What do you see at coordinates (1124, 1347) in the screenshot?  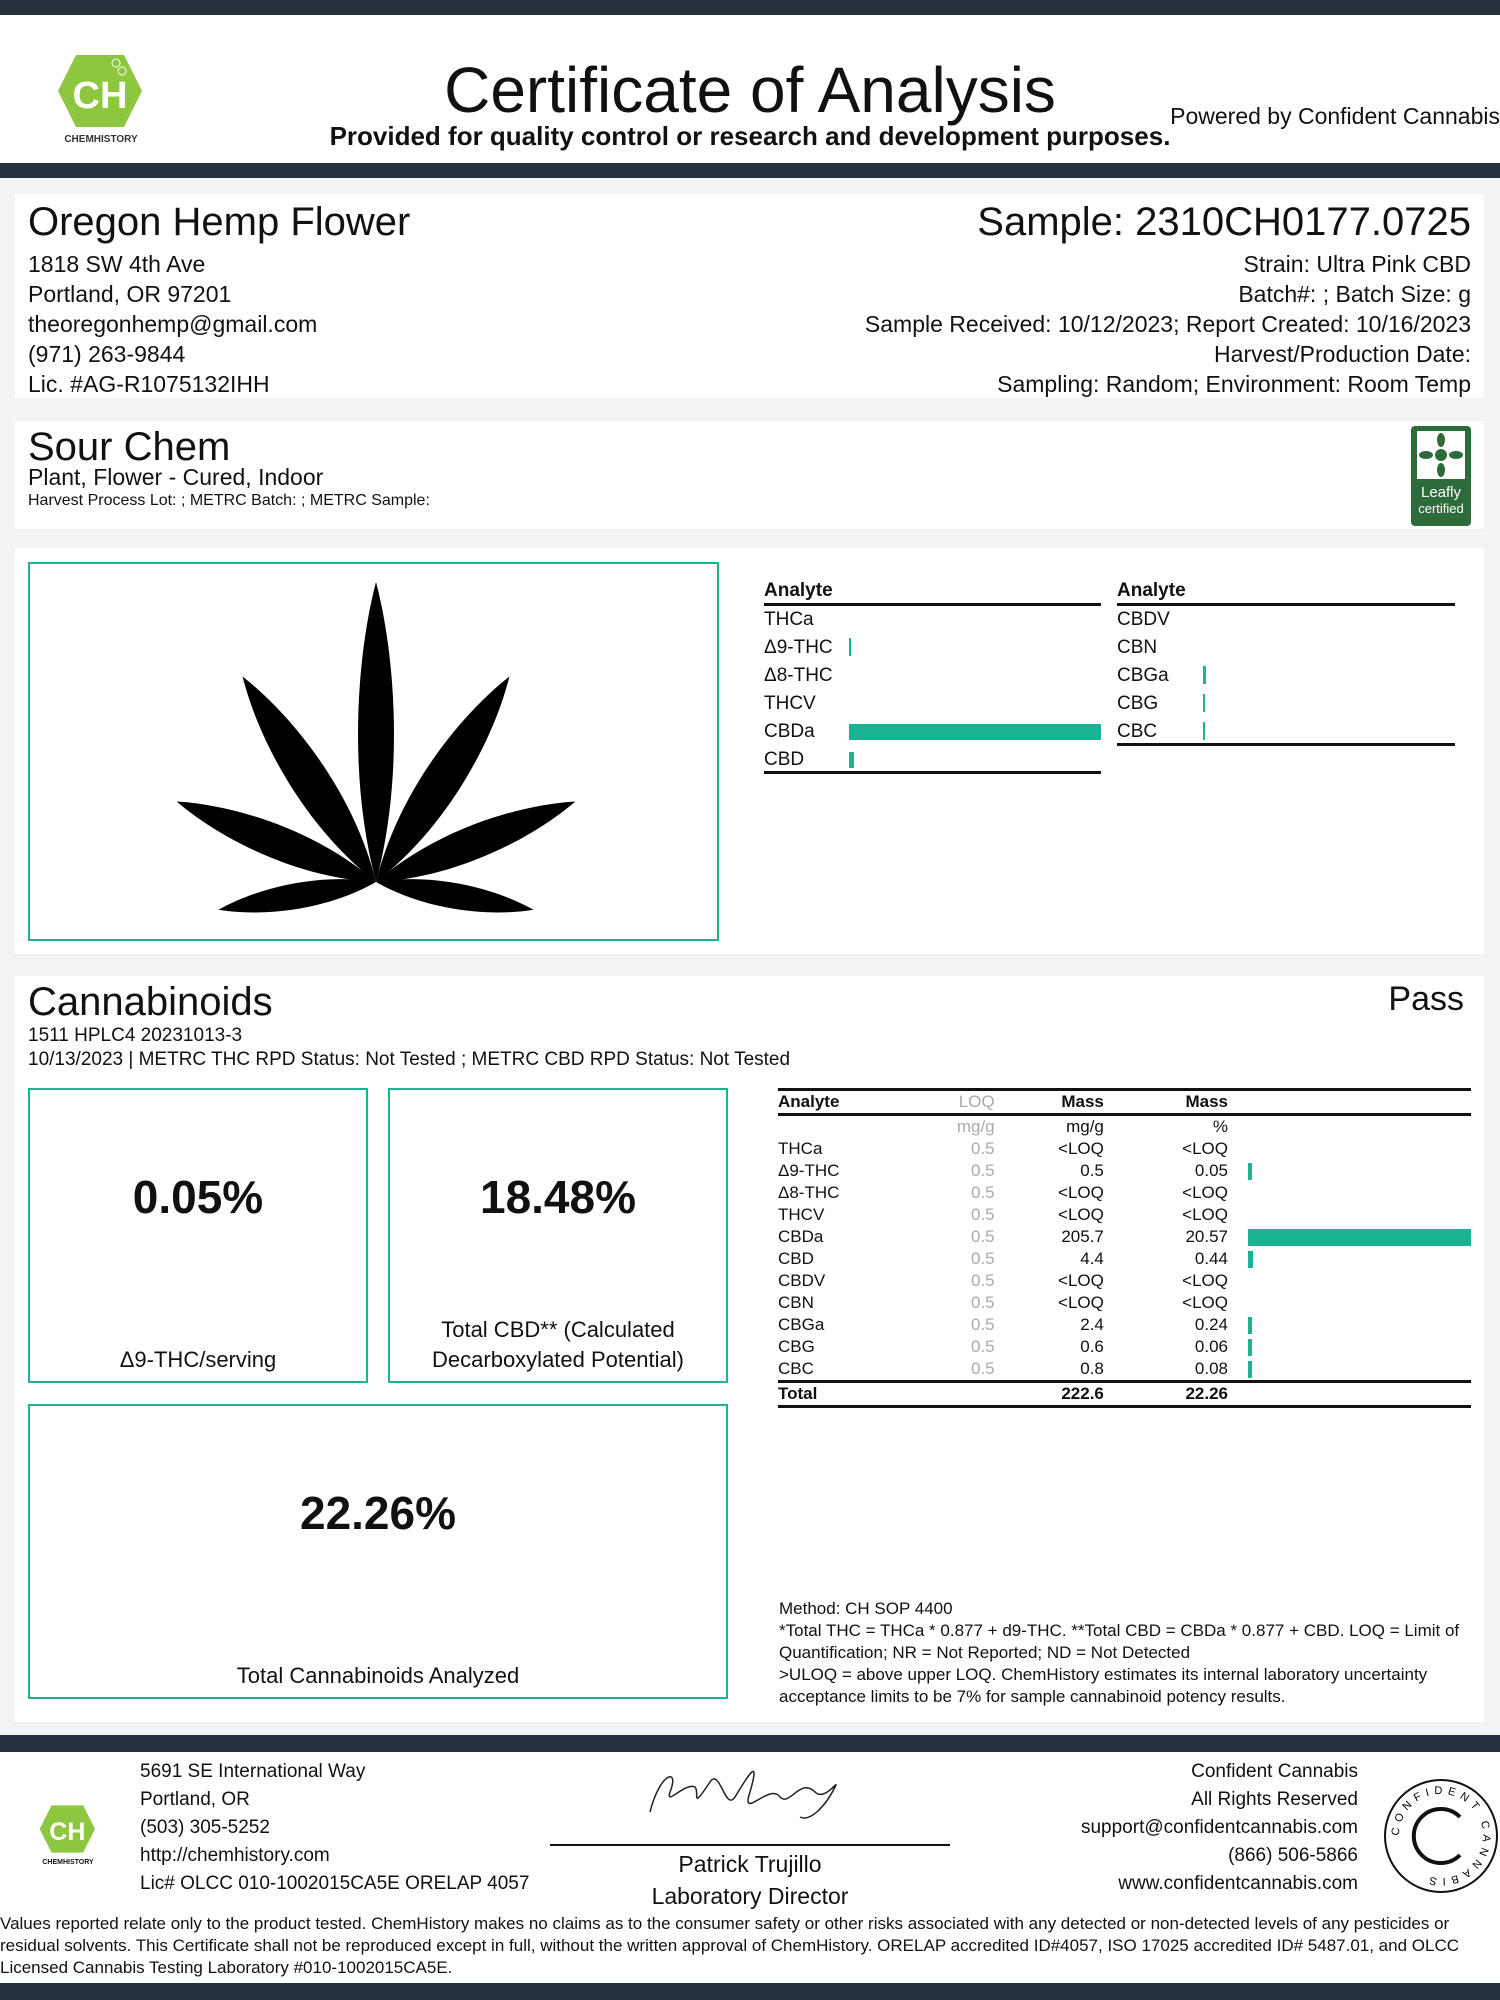 I see `table-row: CBG 0.5 0.6 0.06` at bounding box center [1124, 1347].